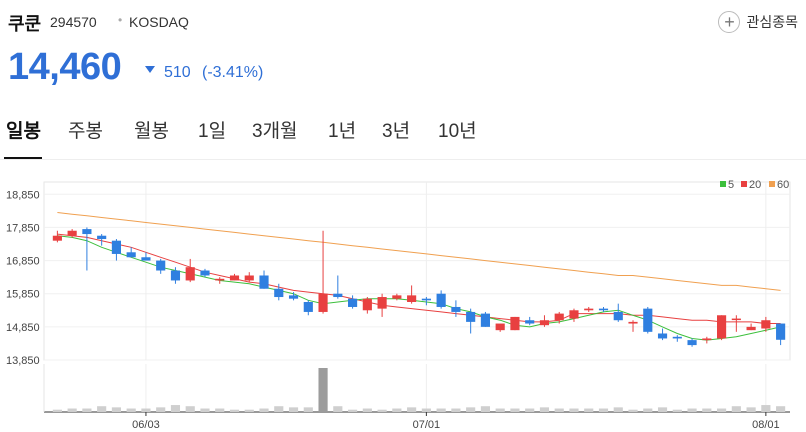 The height and width of the screenshot is (432, 806). What do you see at coordinates (65, 67) in the screenshot?
I see `current-price: 14,460` at bounding box center [65, 67].